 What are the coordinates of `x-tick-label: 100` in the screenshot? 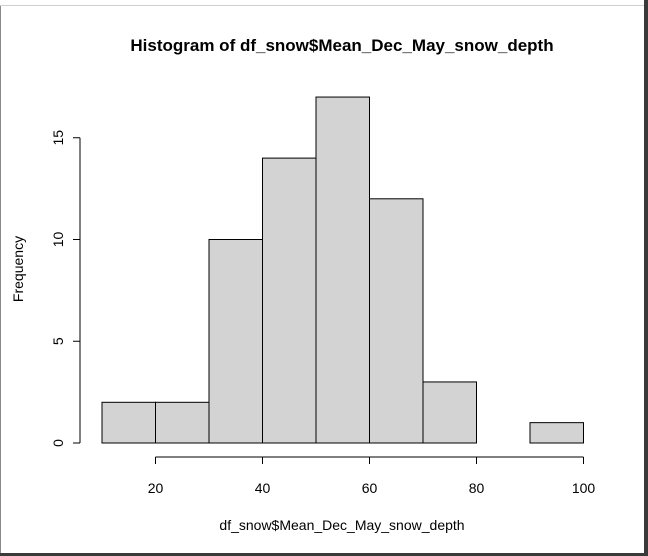 It's located at (584, 488).